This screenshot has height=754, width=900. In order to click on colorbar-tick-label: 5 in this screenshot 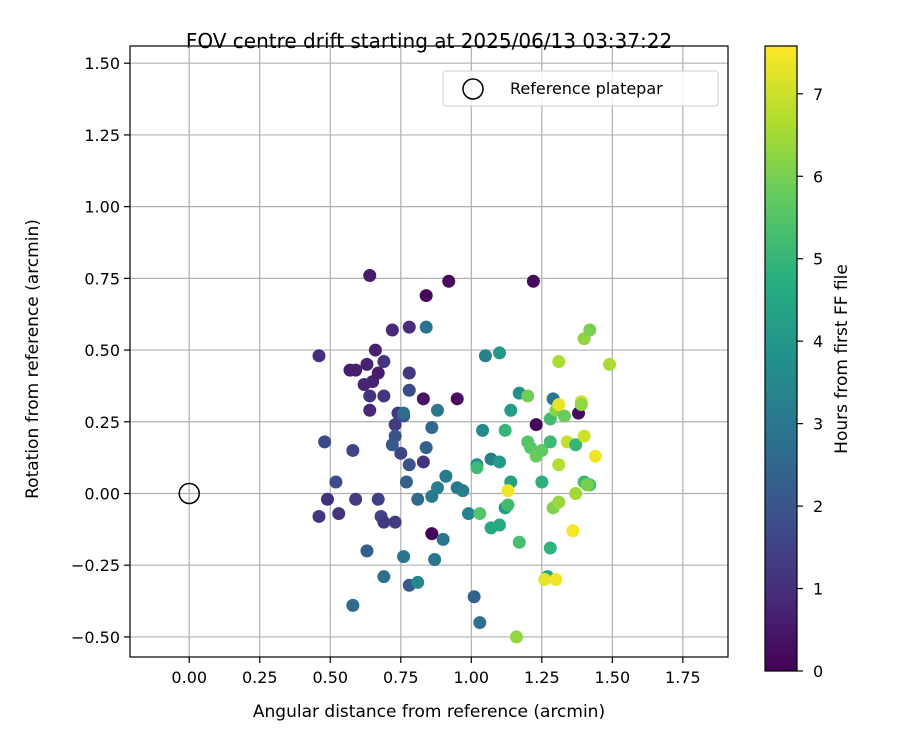, I will do `click(818, 259)`.